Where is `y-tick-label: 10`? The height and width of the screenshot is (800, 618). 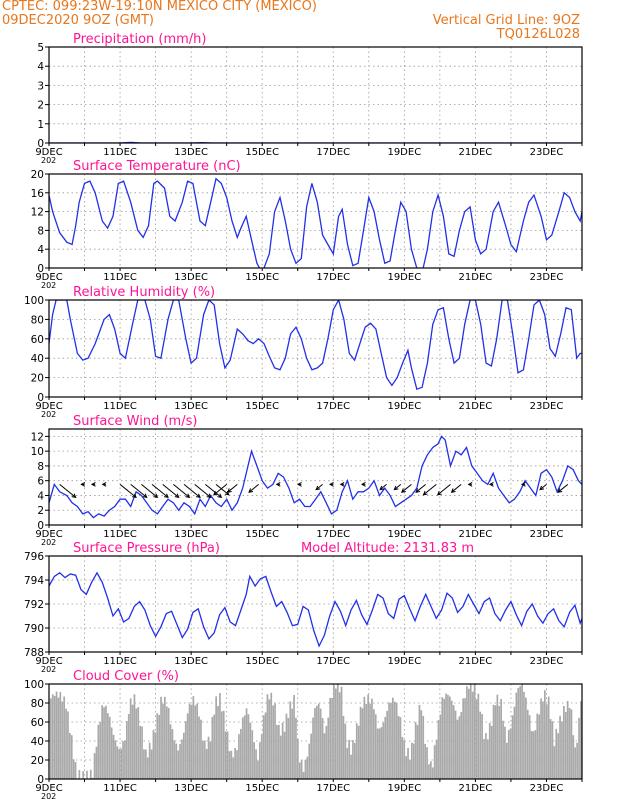
y-tick-label: 10 is located at coordinates (37, 452).